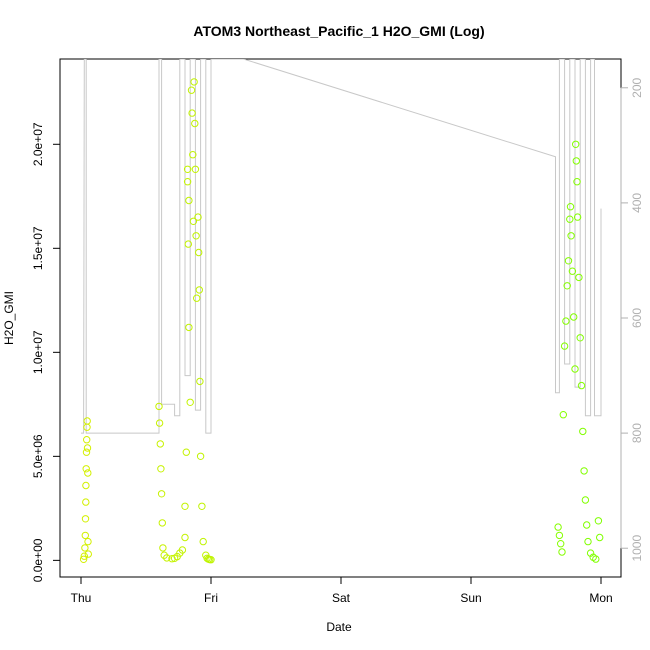 This screenshot has height=650, width=650. I want to click on x-tick-label: Sun, so click(470, 598).